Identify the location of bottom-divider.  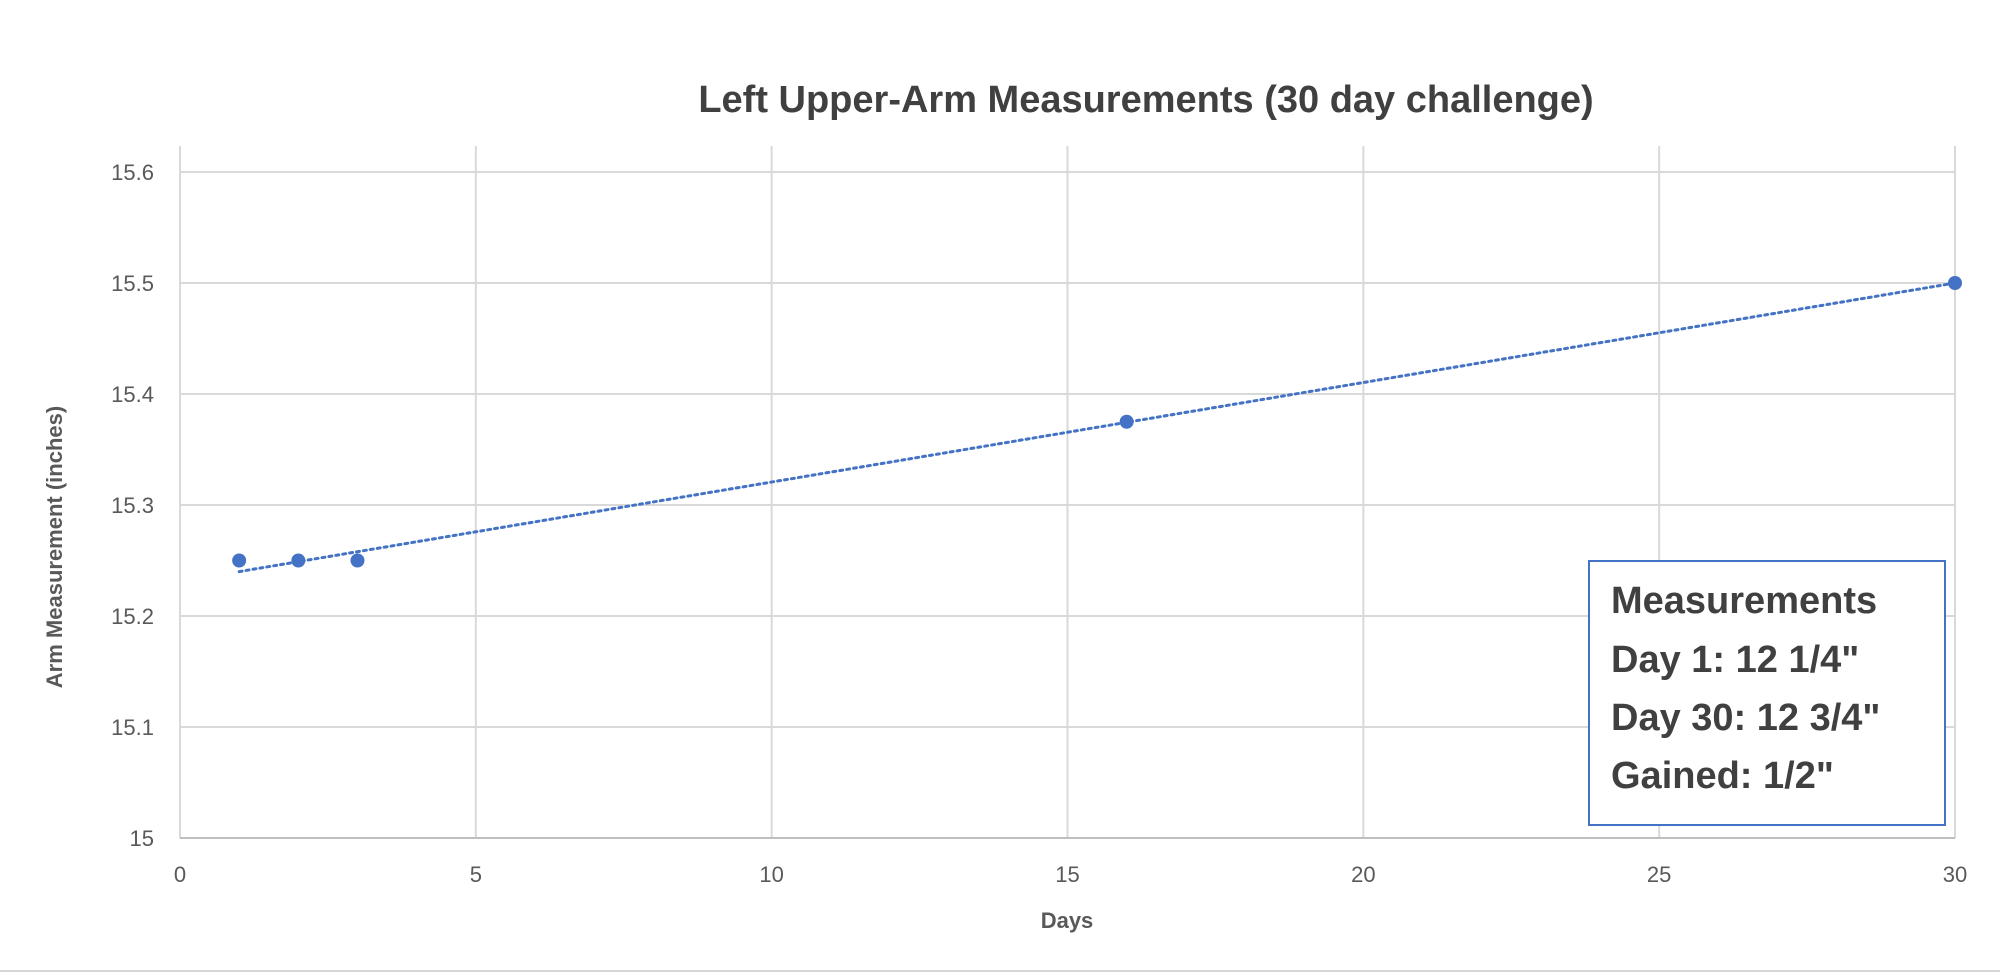
(1000, 971).